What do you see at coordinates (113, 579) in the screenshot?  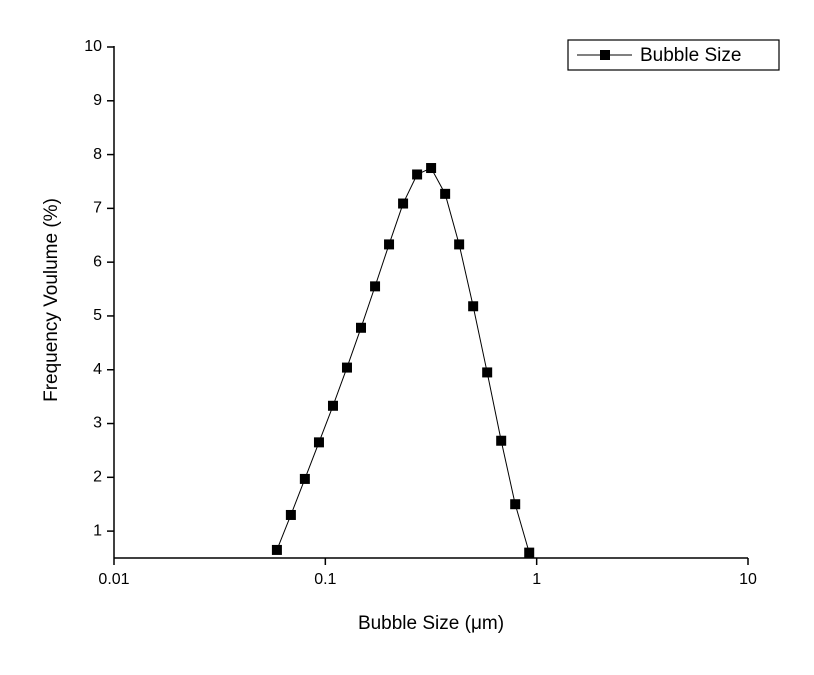 I see `x-tick-label: 0.01` at bounding box center [113, 579].